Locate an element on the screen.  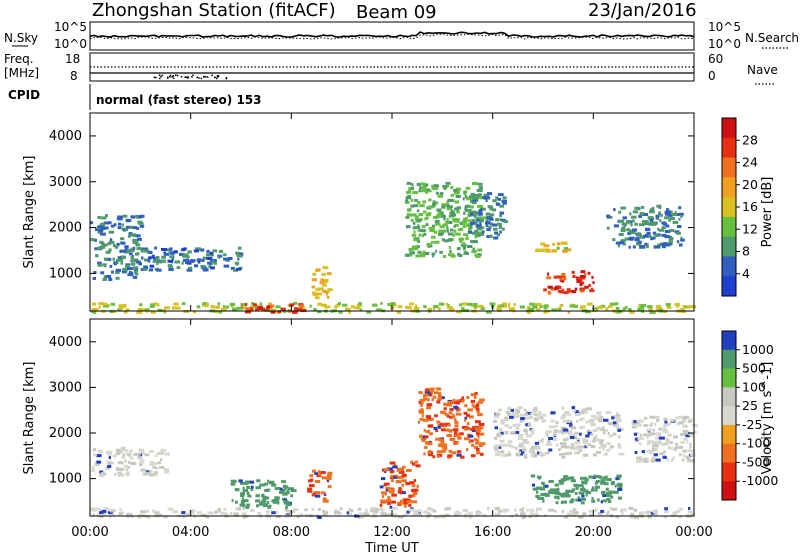
velocity-colorbar-segment is located at coordinates (729, 491).